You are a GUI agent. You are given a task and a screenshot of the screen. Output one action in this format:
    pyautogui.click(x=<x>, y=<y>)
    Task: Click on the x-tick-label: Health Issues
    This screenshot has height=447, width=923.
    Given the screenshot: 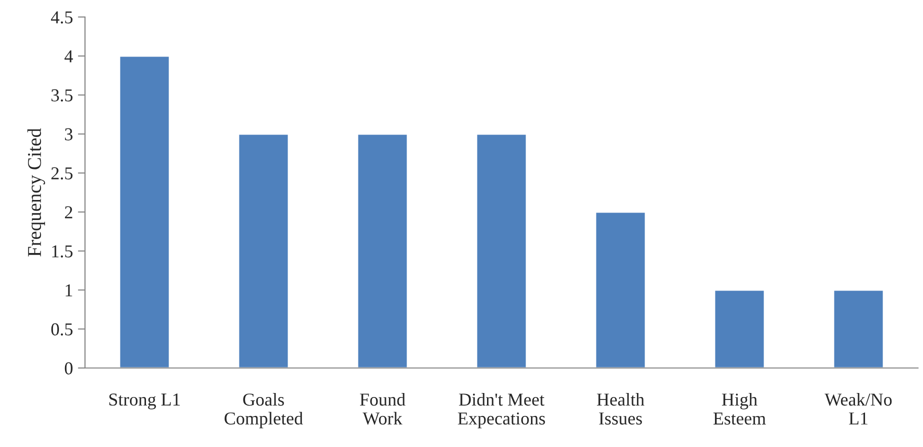 What is the action you would take?
    pyautogui.click(x=620, y=409)
    